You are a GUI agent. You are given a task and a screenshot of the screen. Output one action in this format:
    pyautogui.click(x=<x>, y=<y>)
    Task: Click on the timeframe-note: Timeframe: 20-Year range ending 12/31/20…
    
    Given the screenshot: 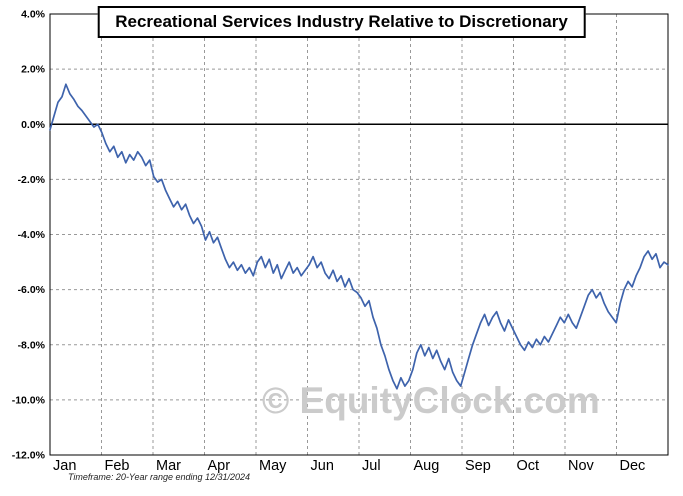 What is the action you would take?
    pyautogui.click(x=159, y=477)
    